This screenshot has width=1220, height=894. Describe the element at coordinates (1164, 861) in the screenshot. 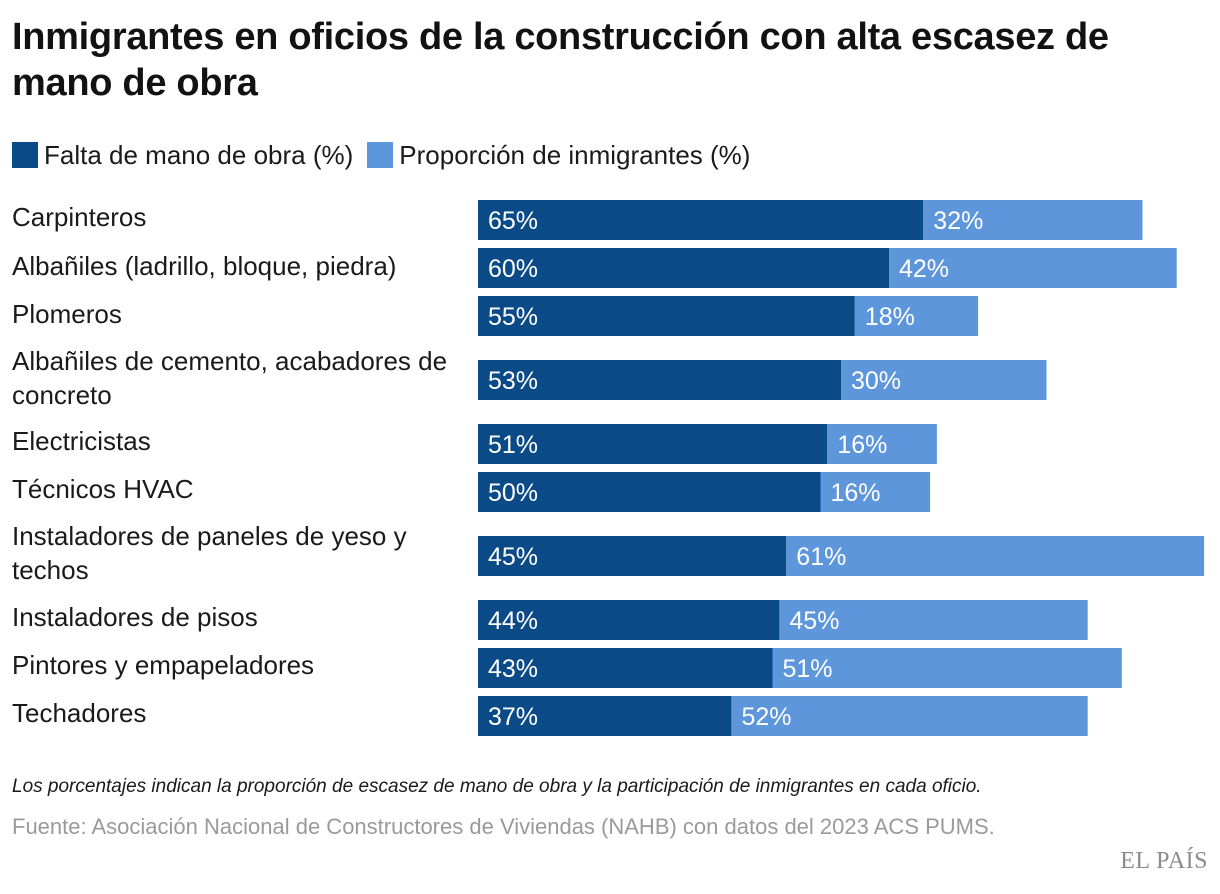

I see `brand-logo: EL PAÍS` at that location.